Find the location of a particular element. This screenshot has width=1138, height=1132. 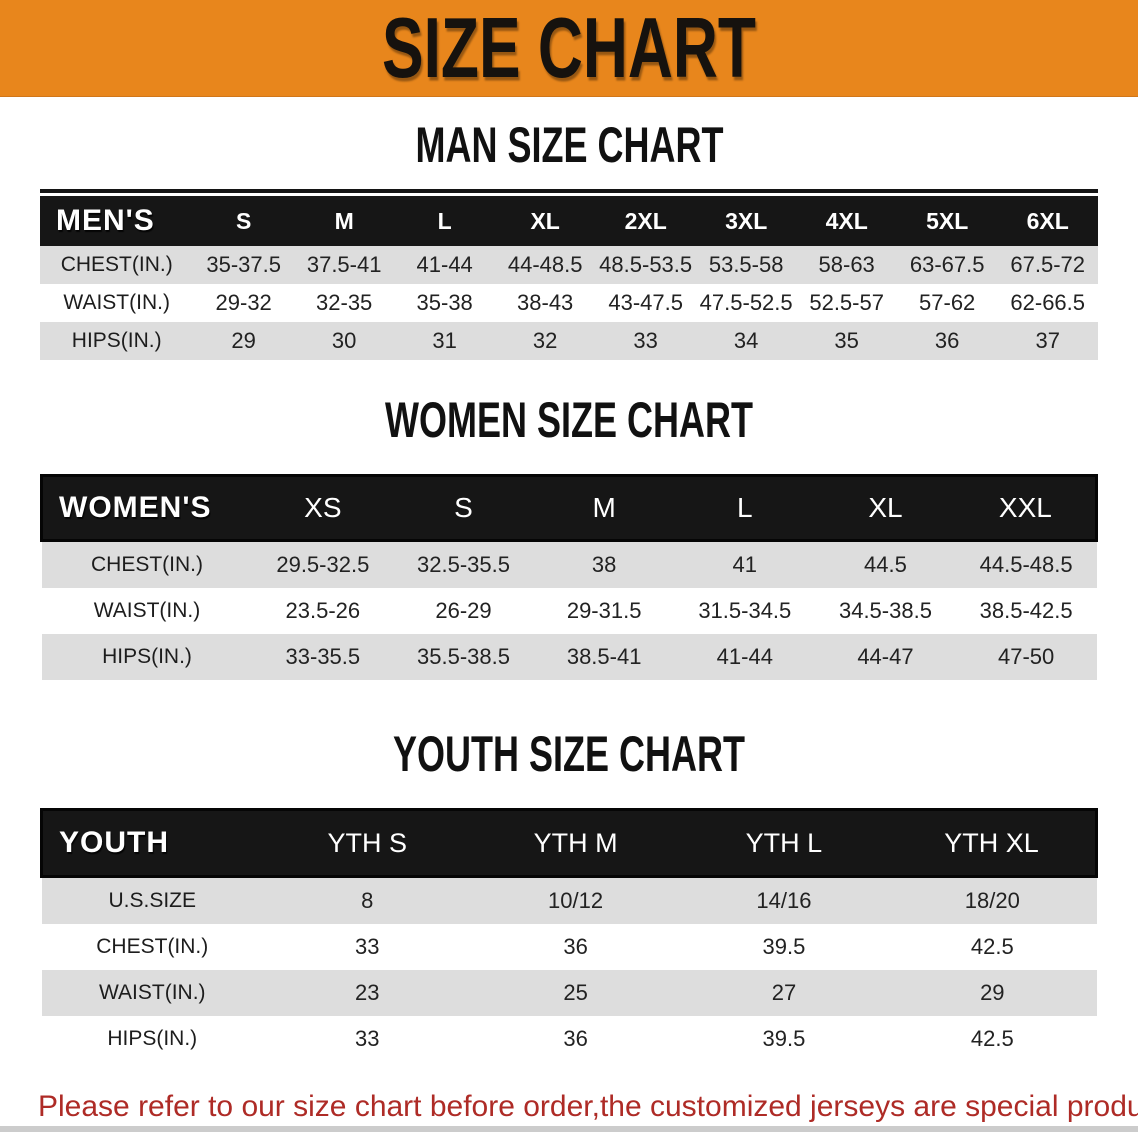

banner-title: SIZE CHART is located at coordinates (569, 48).